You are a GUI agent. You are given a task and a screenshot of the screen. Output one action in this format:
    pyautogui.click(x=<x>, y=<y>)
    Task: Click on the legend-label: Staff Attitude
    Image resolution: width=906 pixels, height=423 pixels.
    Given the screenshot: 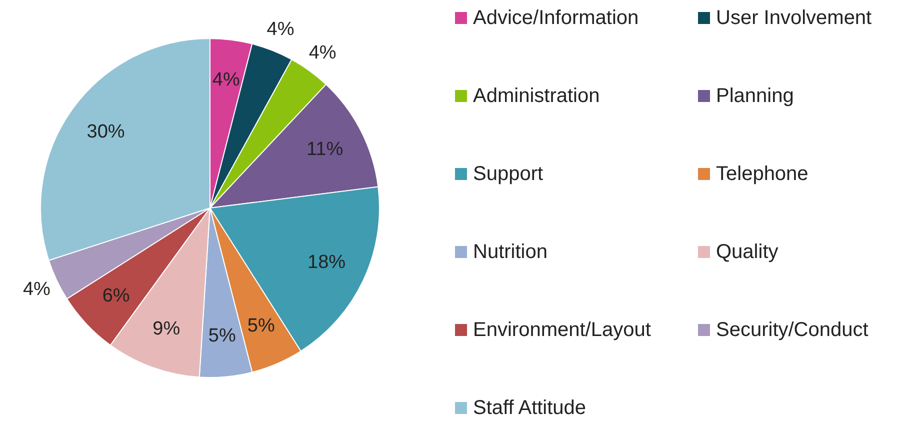 What is the action you would take?
    pyautogui.click(x=529, y=408)
    